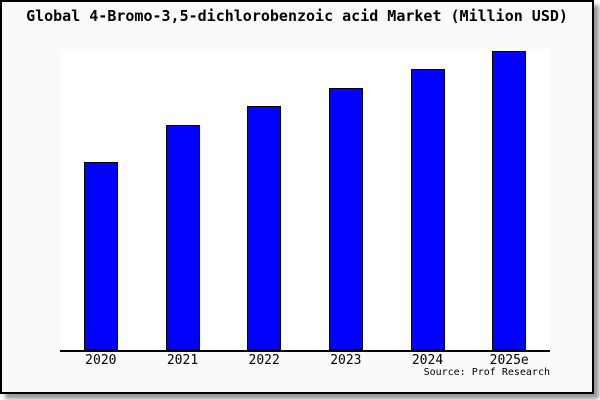 This screenshot has width=600, height=400. I want to click on x-tick-label-2021: 2021, so click(182, 360).